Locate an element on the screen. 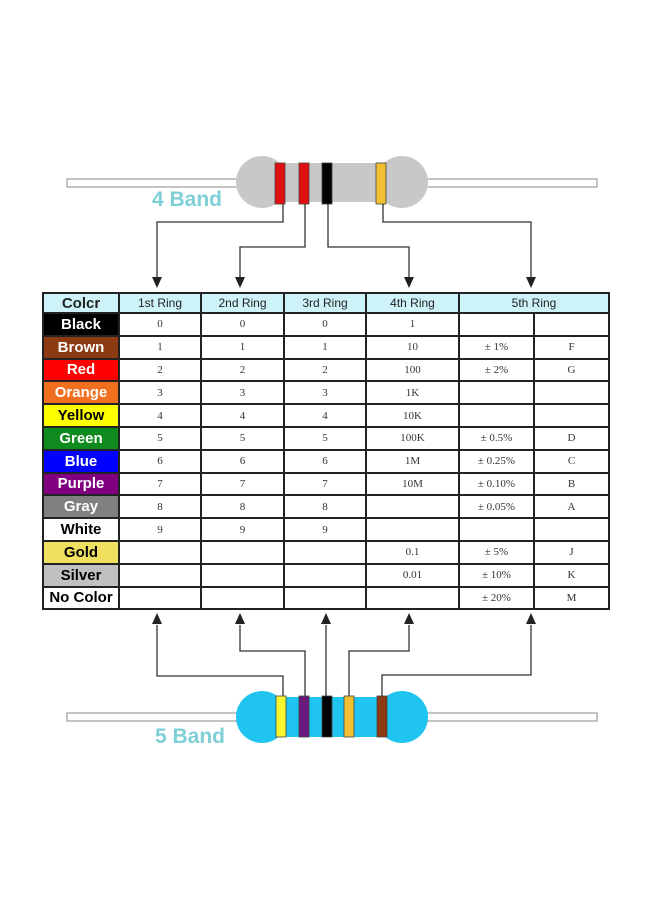 The image size is (660, 900). cell-r2: 1 is located at coordinates (242, 347).